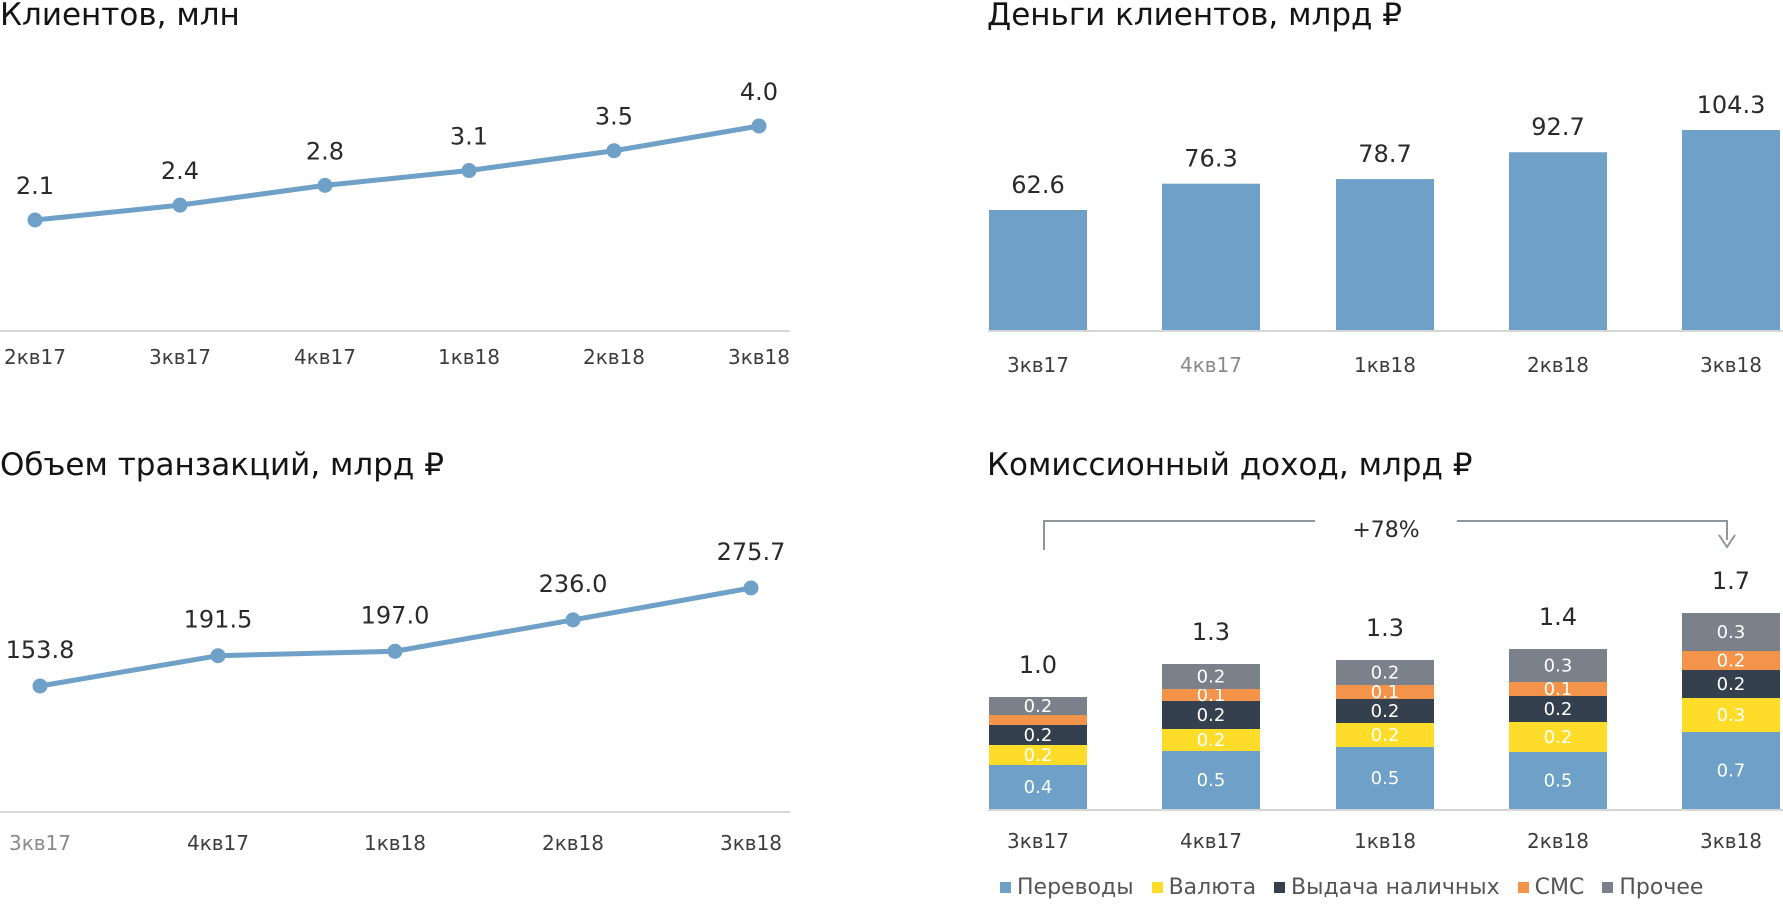  What do you see at coordinates (40, 843) in the screenshot?
I see `transactions-x-tick: 3кв17` at bounding box center [40, 843].